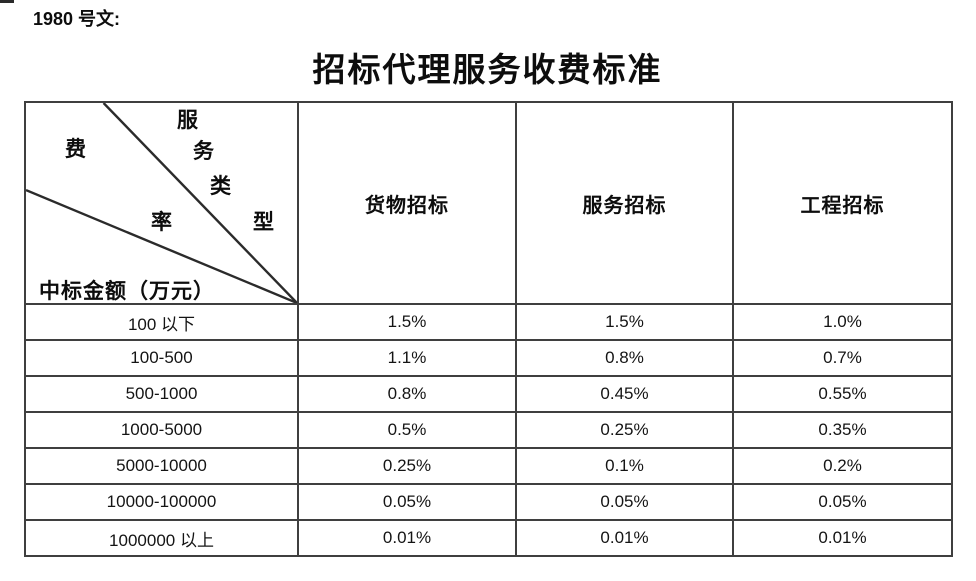 This screenshot has height=581, width=976. Describe the element at coordinates (842, 322) in the screenshot. I see `rate-cell: 1.0%` at that location.